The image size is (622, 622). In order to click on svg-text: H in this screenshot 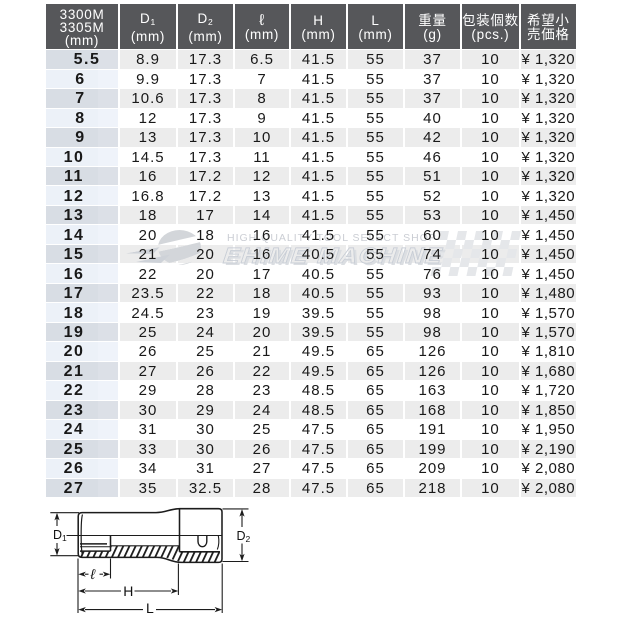, I will do `click(128, 591)`.